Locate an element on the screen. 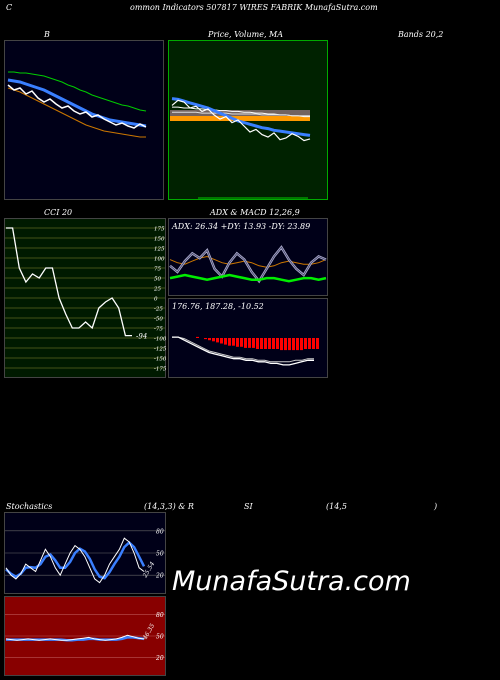  cci-tick-label: 0 is located at coordinates (156, 300).